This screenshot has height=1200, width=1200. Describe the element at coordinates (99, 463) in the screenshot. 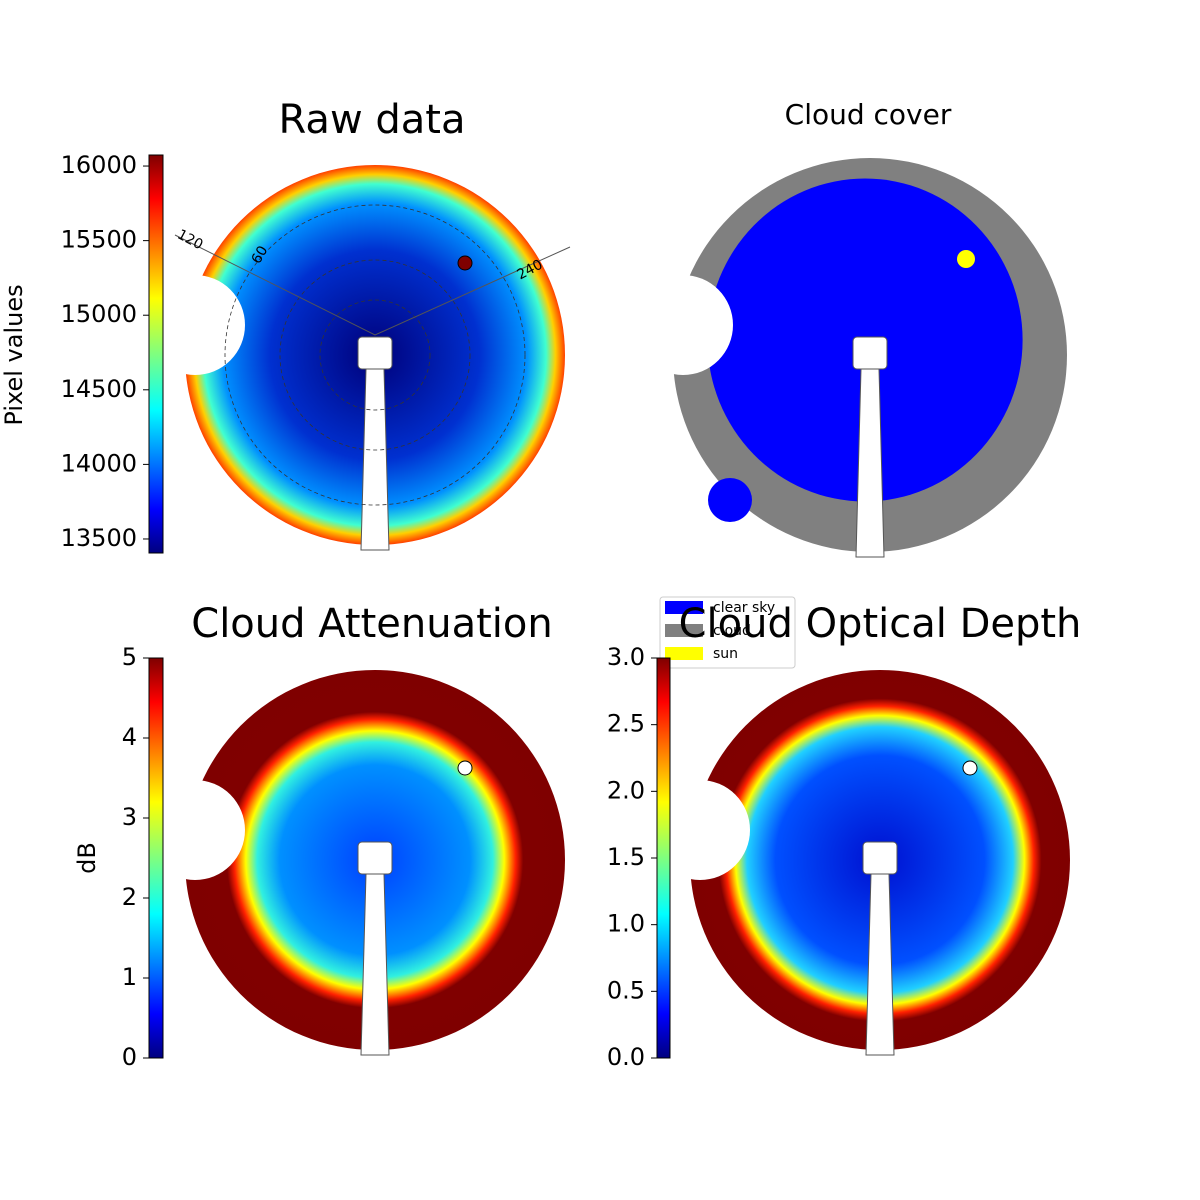

I see `colorbar-tick-label: 14000` at that location.